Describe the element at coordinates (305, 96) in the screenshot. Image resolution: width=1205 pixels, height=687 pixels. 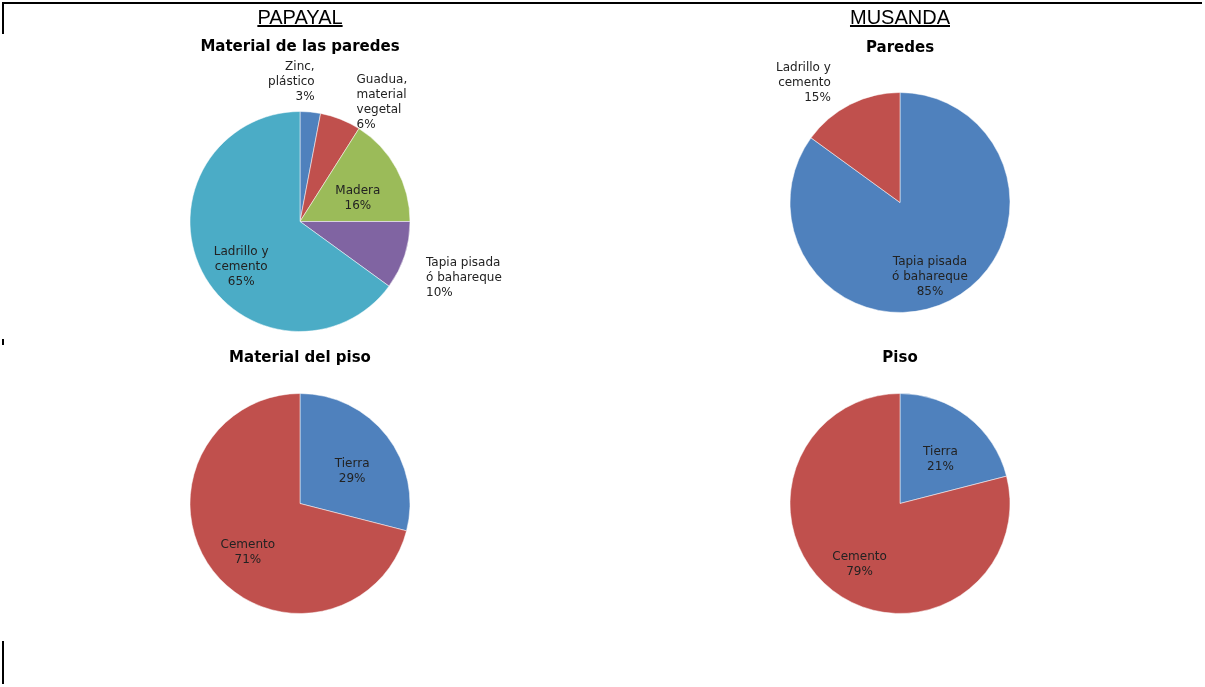
I see `data-label: 3%` at that location.